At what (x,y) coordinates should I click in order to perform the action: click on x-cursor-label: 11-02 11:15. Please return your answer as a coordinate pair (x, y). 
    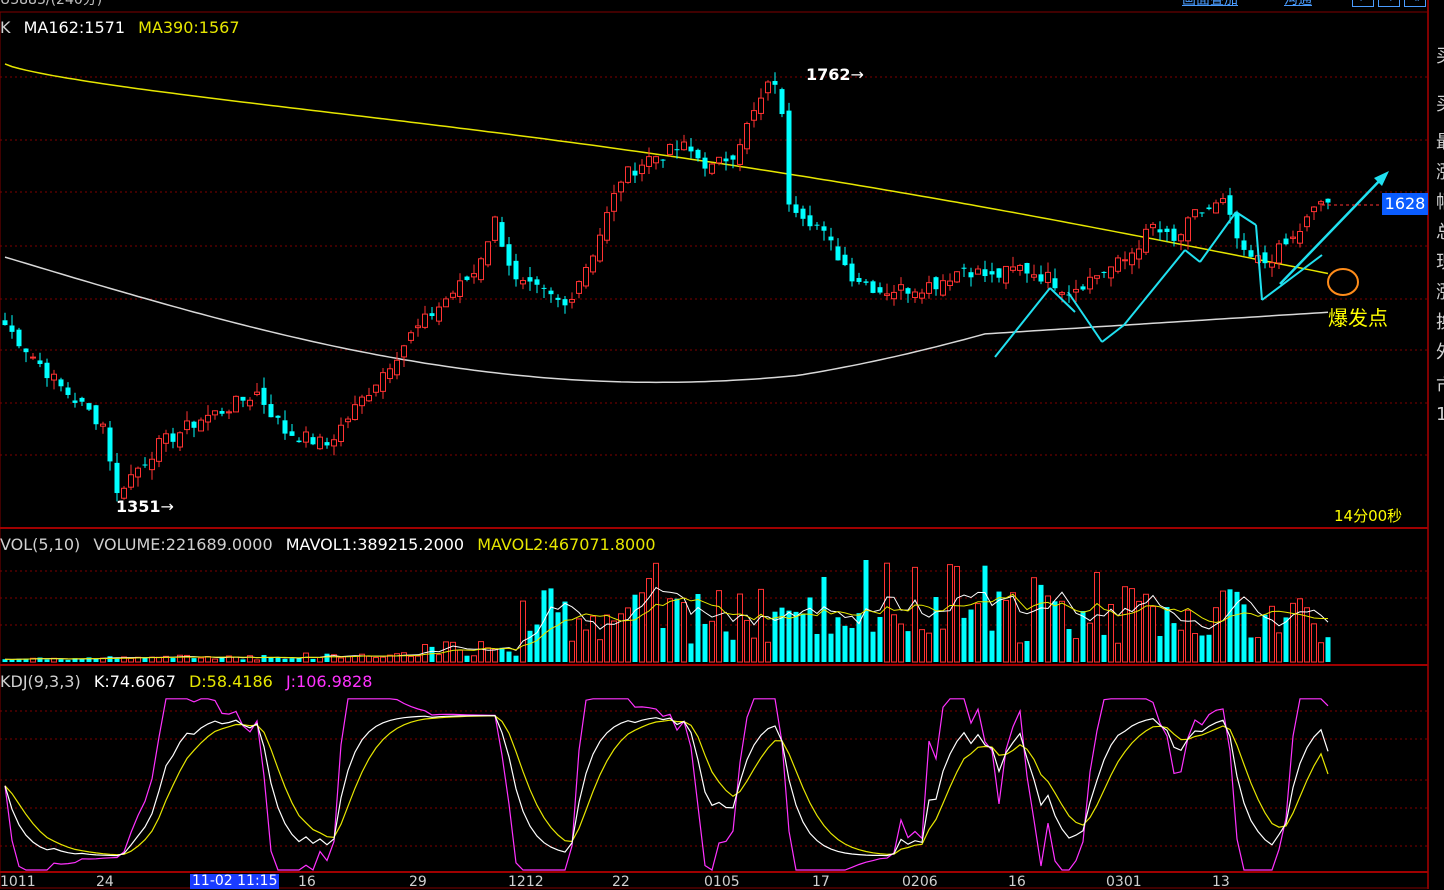
    Looking at the image, I should click on (235, 881).